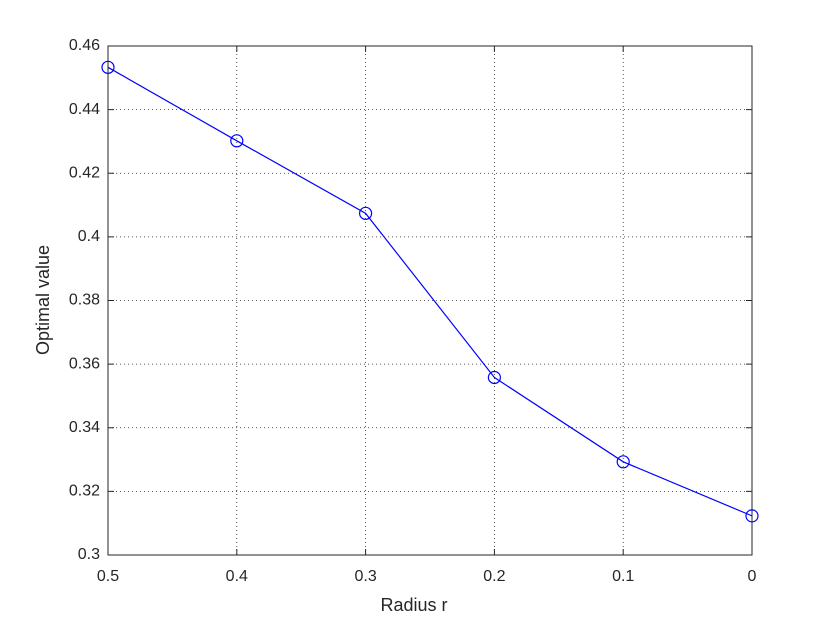 This screenshot has width=830, height=623. I want to click on y-tick-label: 0.34, so click(84, 427).